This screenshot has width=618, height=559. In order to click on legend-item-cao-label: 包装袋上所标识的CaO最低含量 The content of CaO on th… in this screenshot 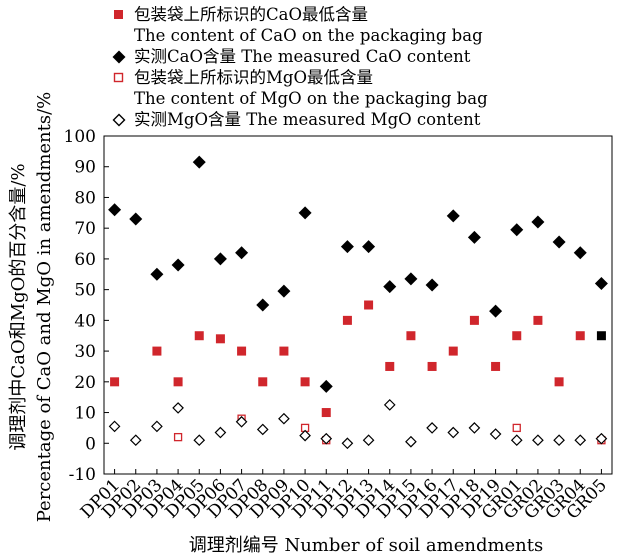, I will do `click(362, 25)`.